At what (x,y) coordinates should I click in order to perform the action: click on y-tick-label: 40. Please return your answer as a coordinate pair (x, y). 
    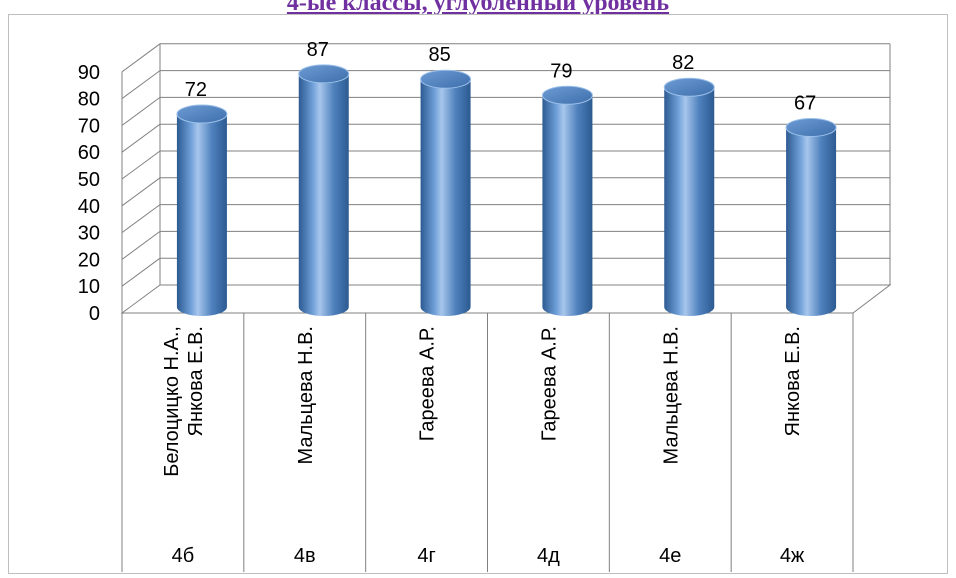
    Looking at the image, I should click on (89, 207).